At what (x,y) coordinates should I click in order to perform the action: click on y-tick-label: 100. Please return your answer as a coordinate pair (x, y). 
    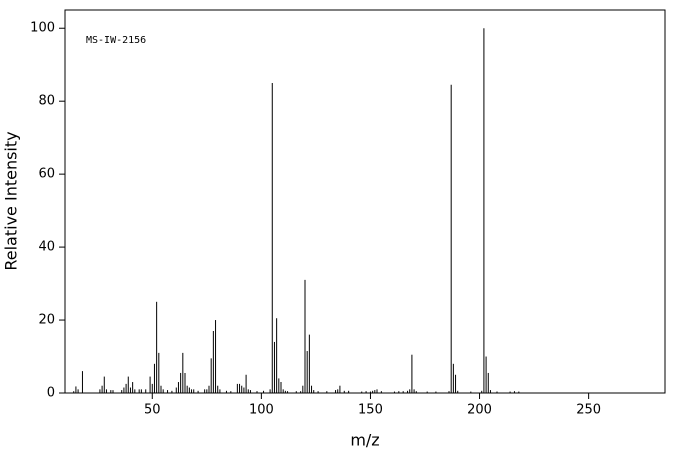
    Looking at the image, I should click on (42, 28).